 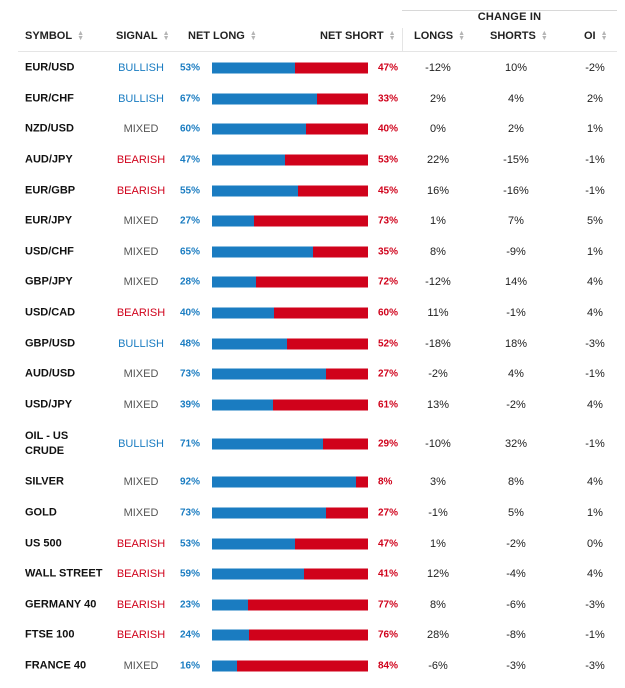 I want to click on row-net-short: 53%, so click(x=388, y=160).